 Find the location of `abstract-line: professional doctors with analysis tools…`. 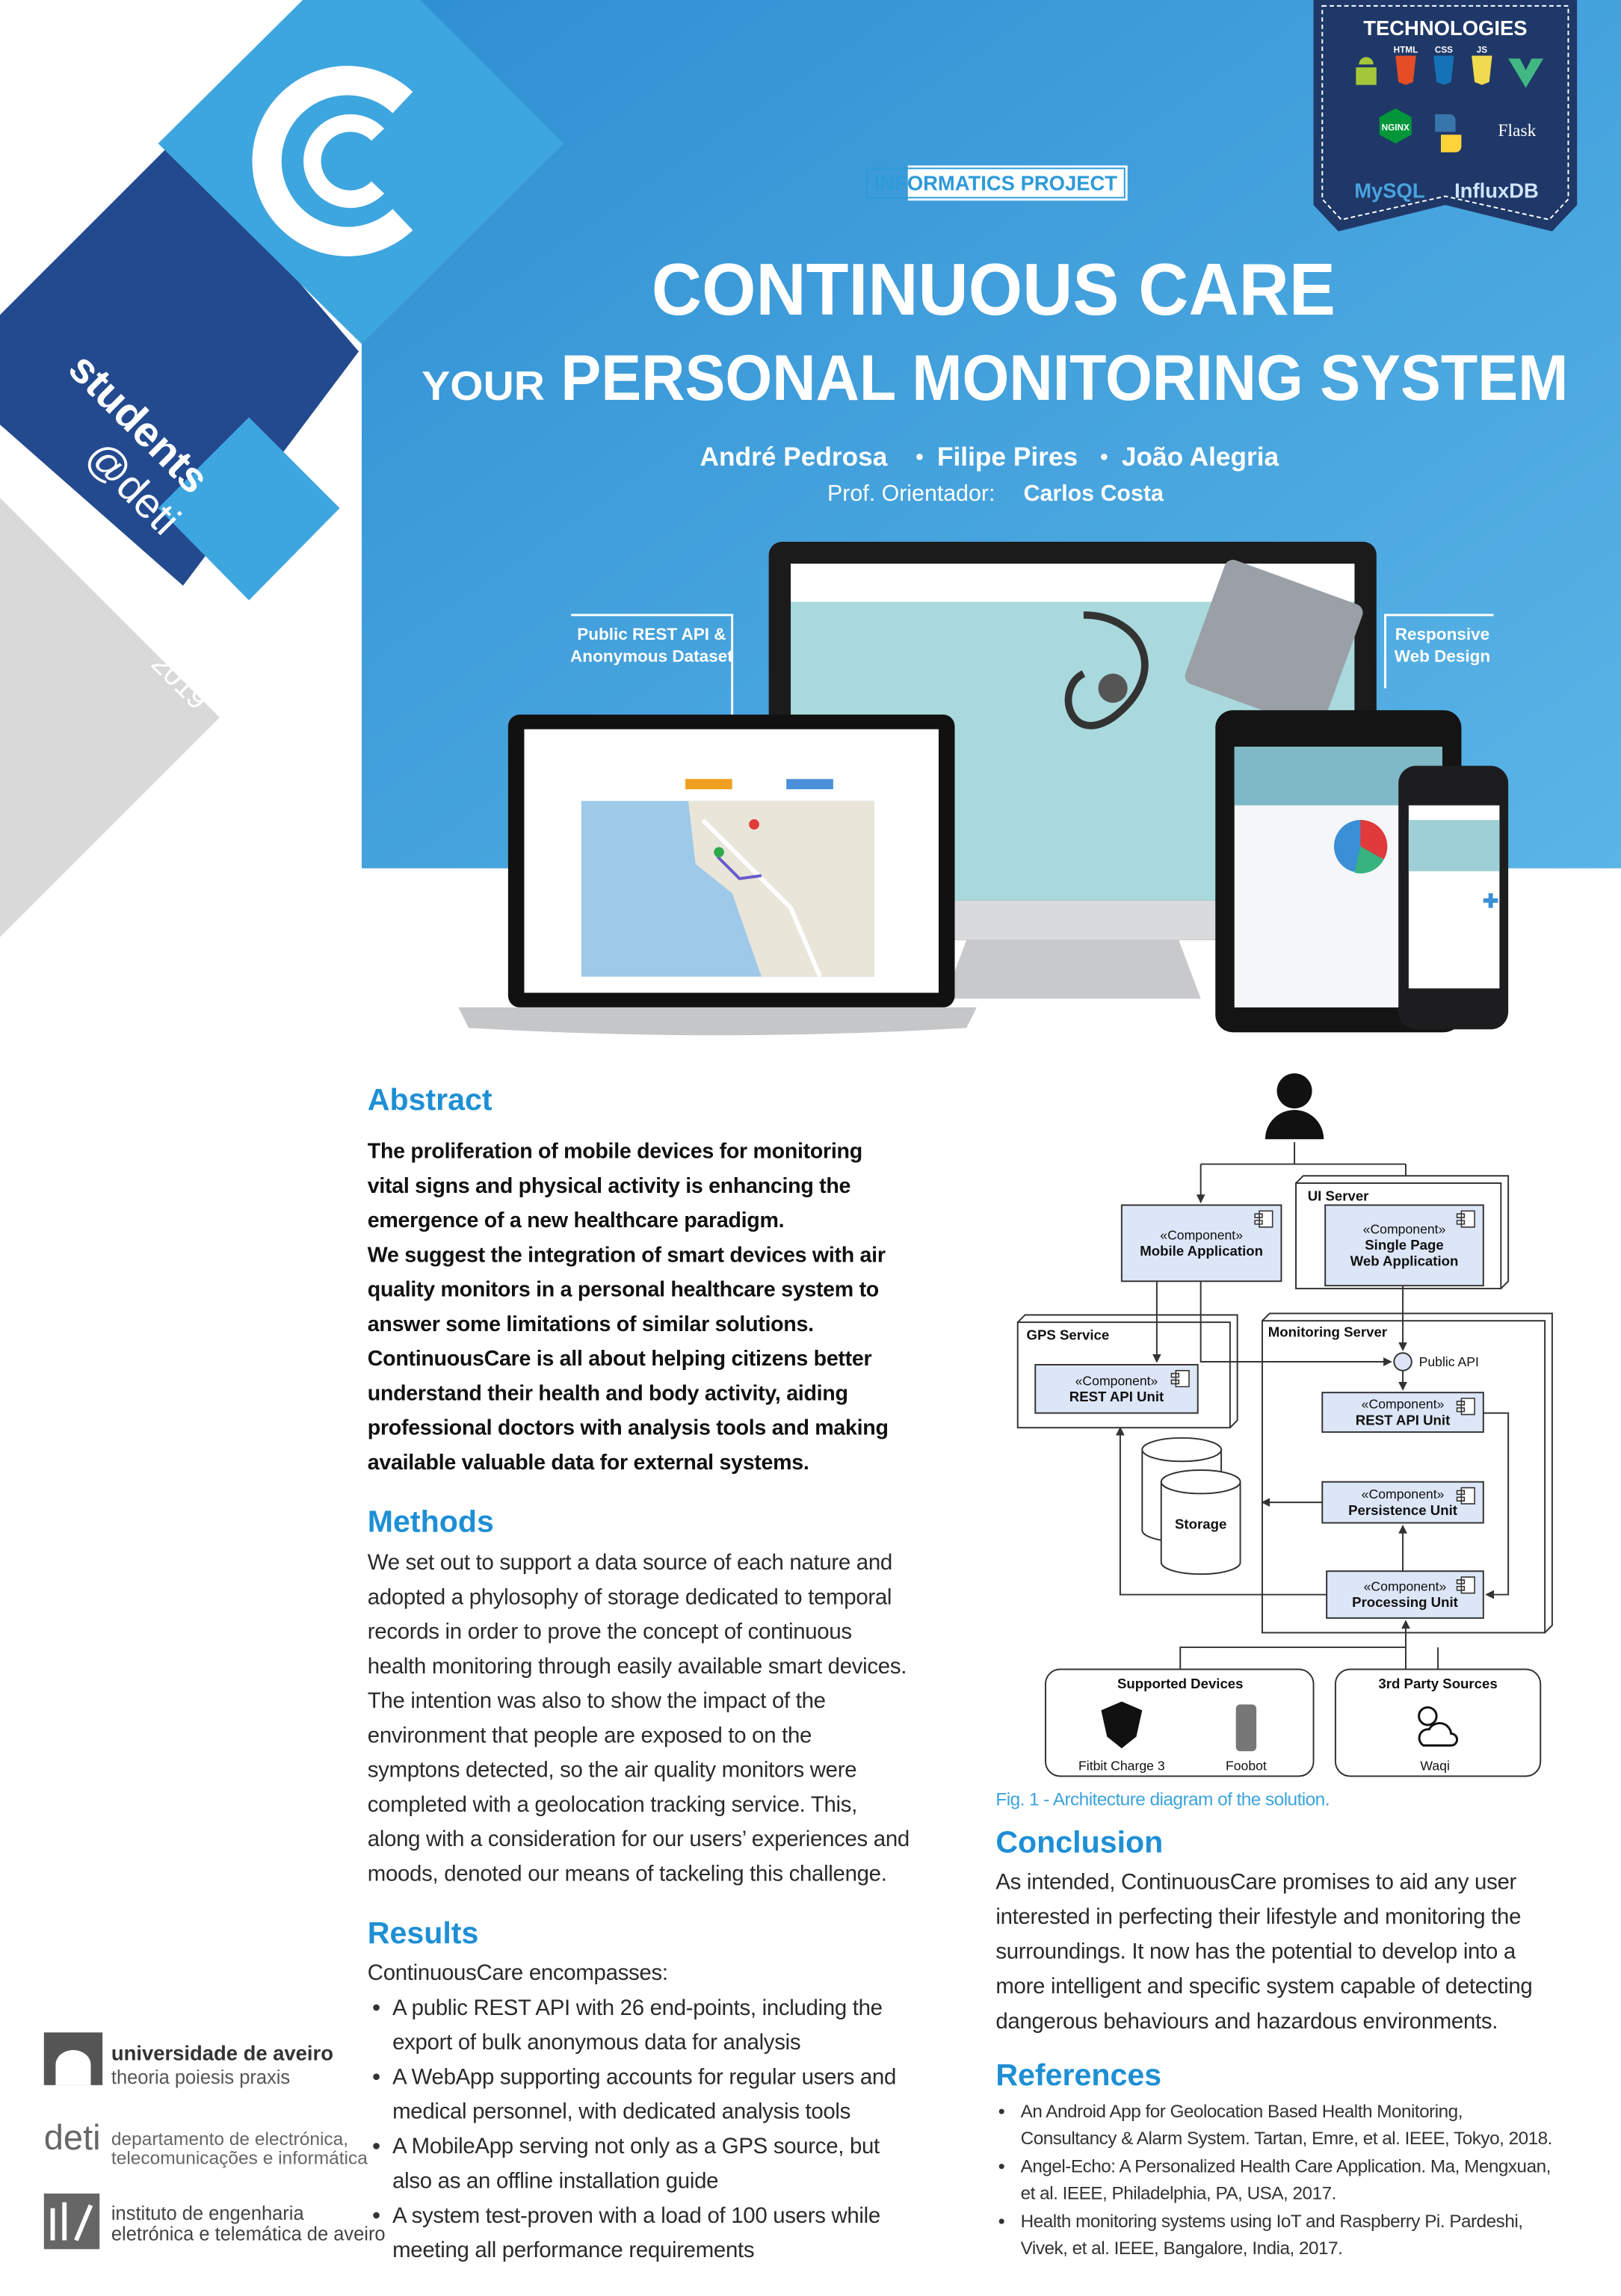

abstract-line: professional doctors with analysis tools… is located at coordinates (628, 1428).